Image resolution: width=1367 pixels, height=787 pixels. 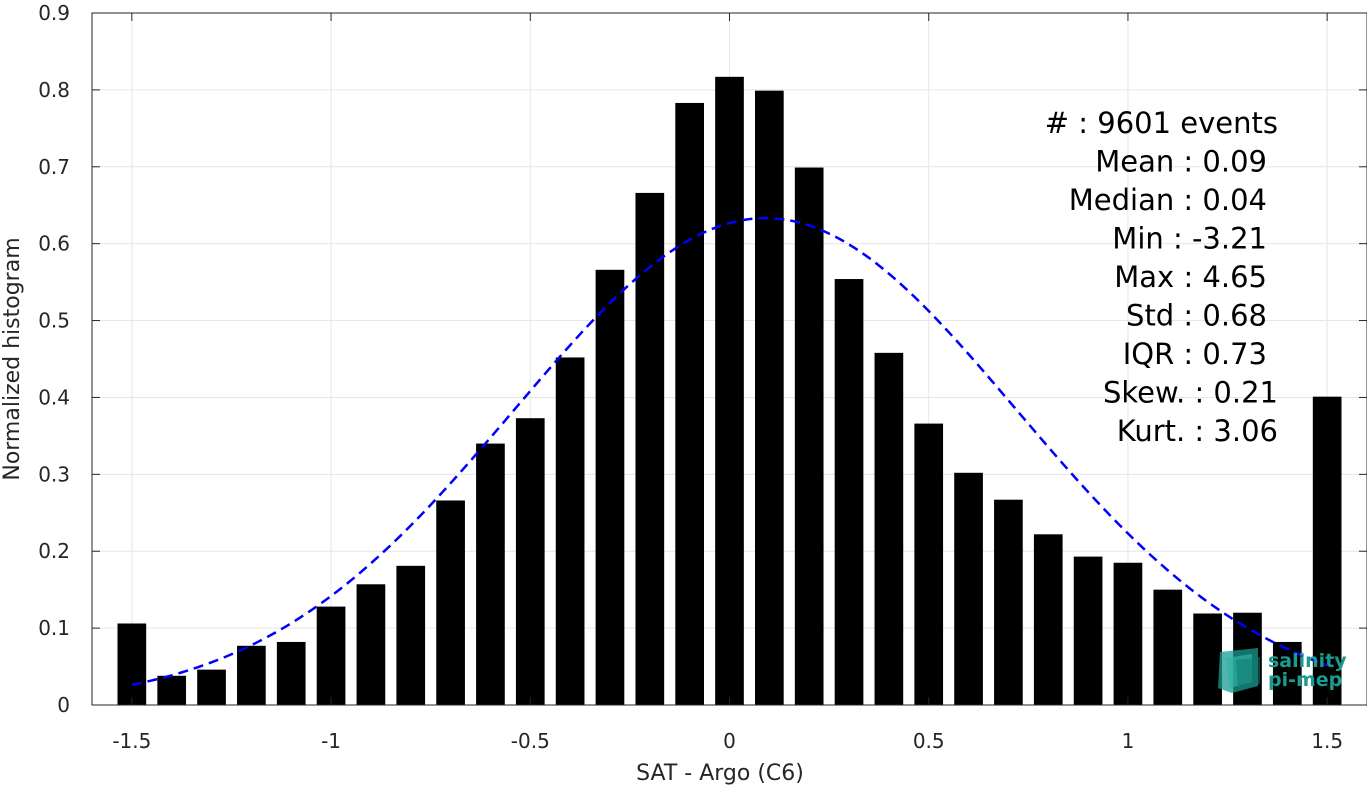 What do you see at coordinates (1190, 277) in the screenshot?
I see `stats-line: Max : 4.65` at bounding box center [1190, 277].